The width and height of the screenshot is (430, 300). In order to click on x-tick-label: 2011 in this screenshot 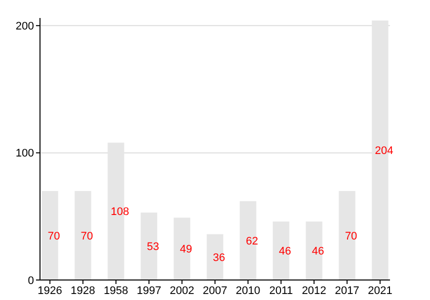, I will do `click(281, 291)`.